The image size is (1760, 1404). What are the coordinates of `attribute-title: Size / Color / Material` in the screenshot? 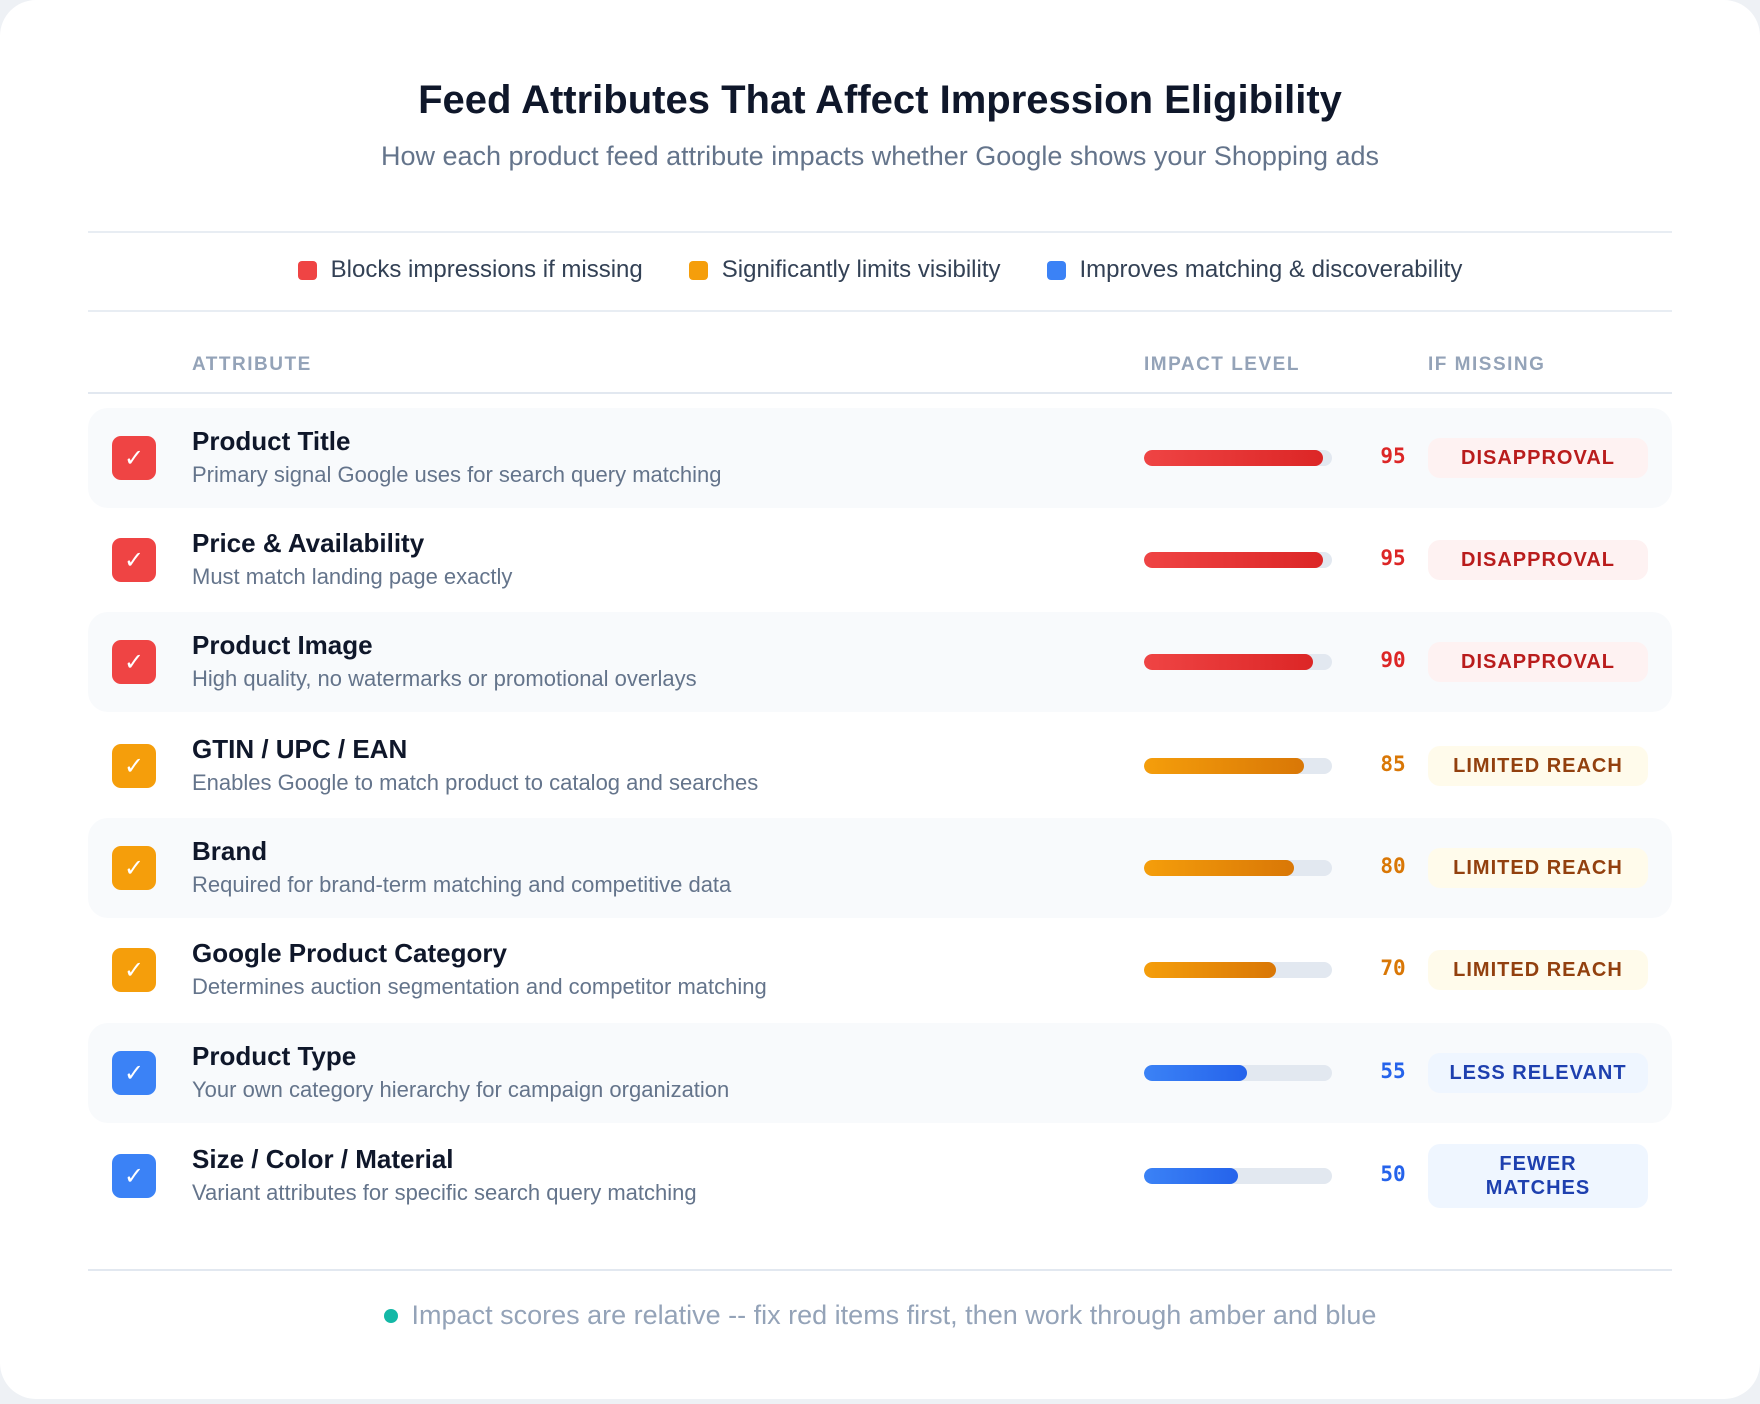 It's located at (323, 1159).